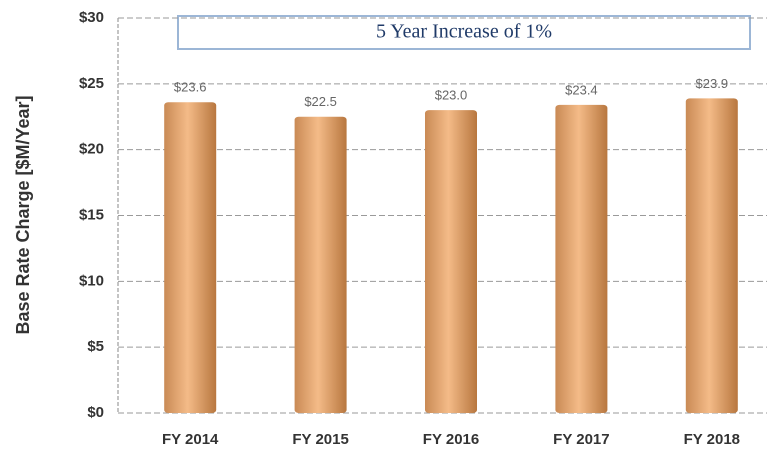  I want to click on y-tick-label: $0, so click(95, 412).